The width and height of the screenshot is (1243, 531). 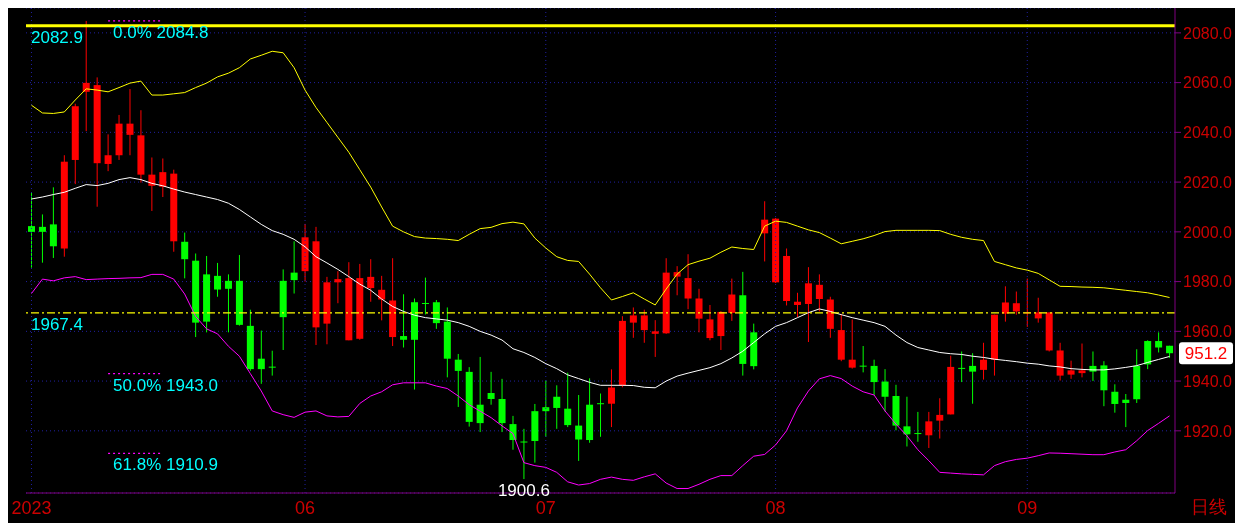 What do you see at coordinates (1027, 507) in the screenshot?
I see `x-tick-label: 09` at bounding box center [1027, 507].